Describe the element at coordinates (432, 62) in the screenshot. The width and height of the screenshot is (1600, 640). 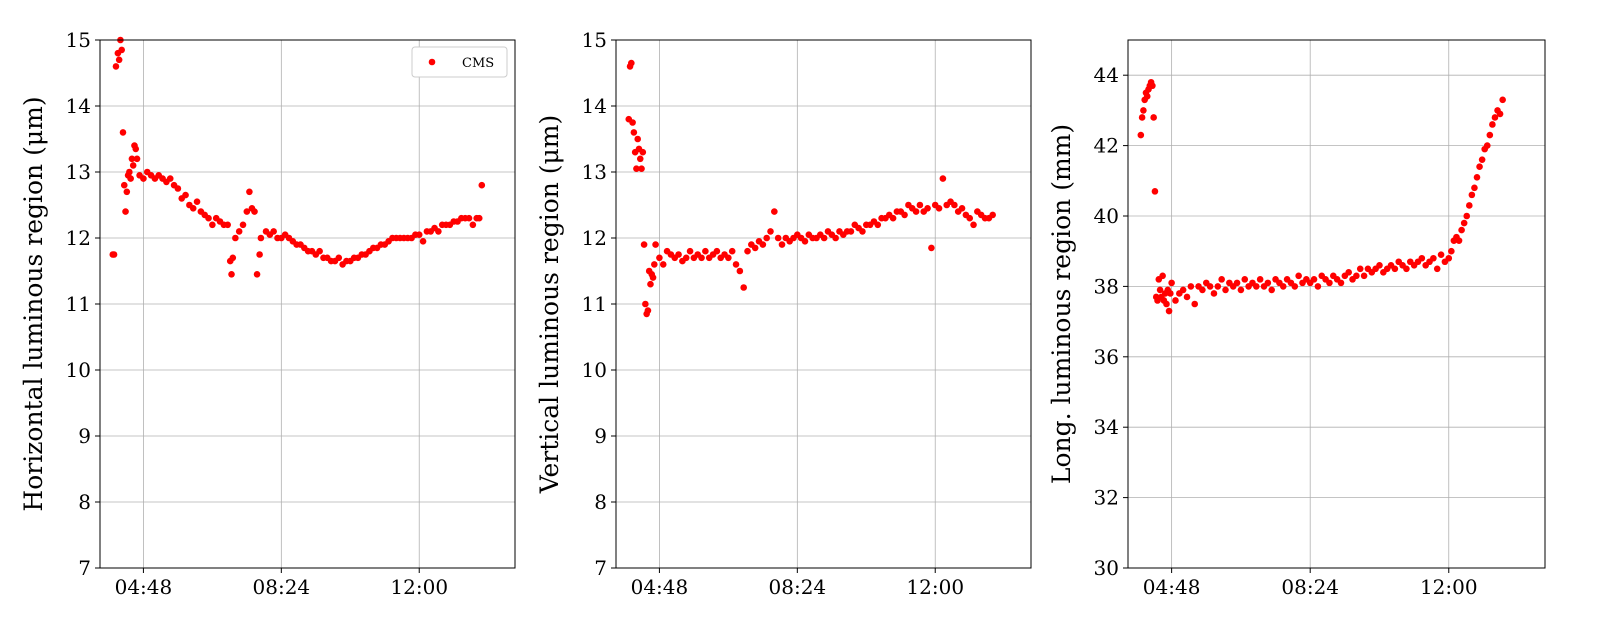
I see `legend-marker` at that location.